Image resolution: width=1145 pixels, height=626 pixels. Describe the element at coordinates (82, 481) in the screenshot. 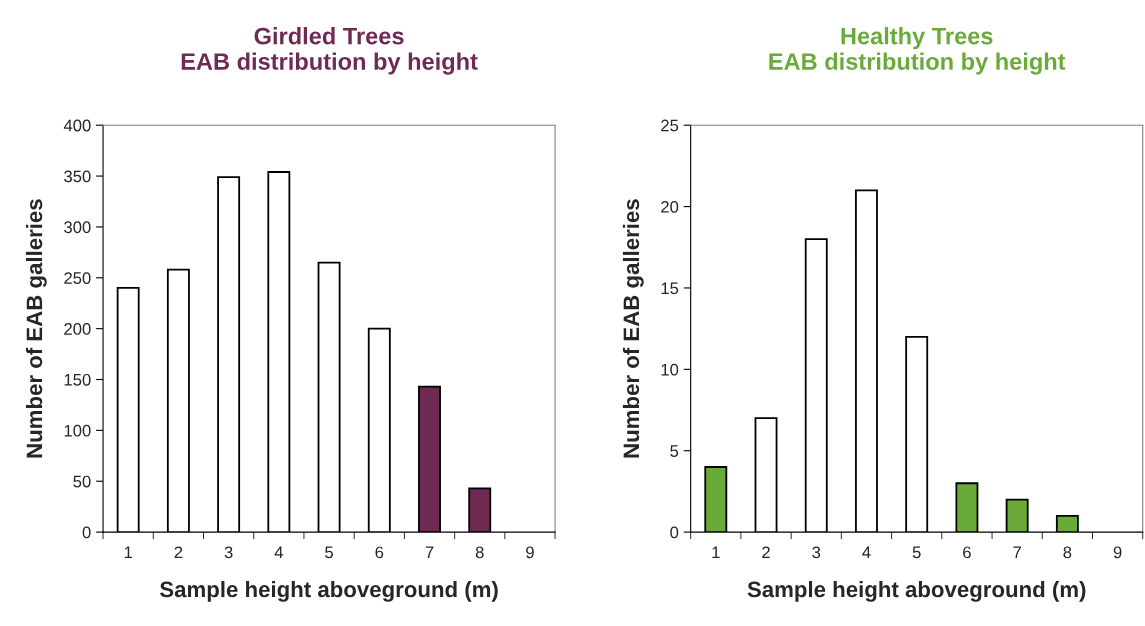

I see `y-tick-label: 50` at that location.